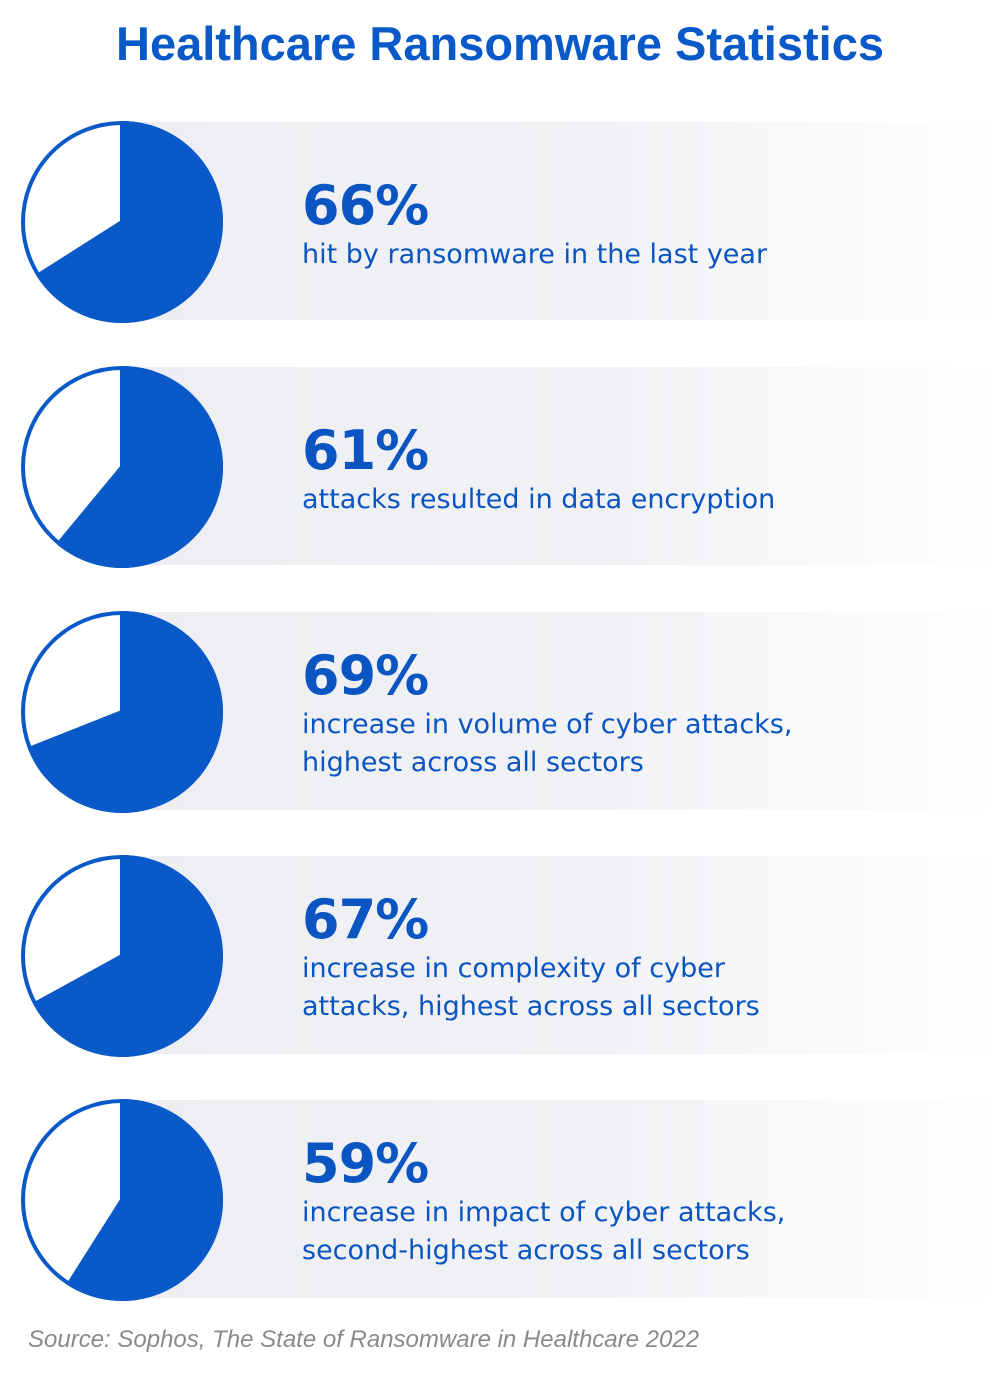 This screenshot has height=1383, width=1000. Describe the element at coordinates (365, 1163) in the screenshot. I see `stat-value: 59%` at that location.